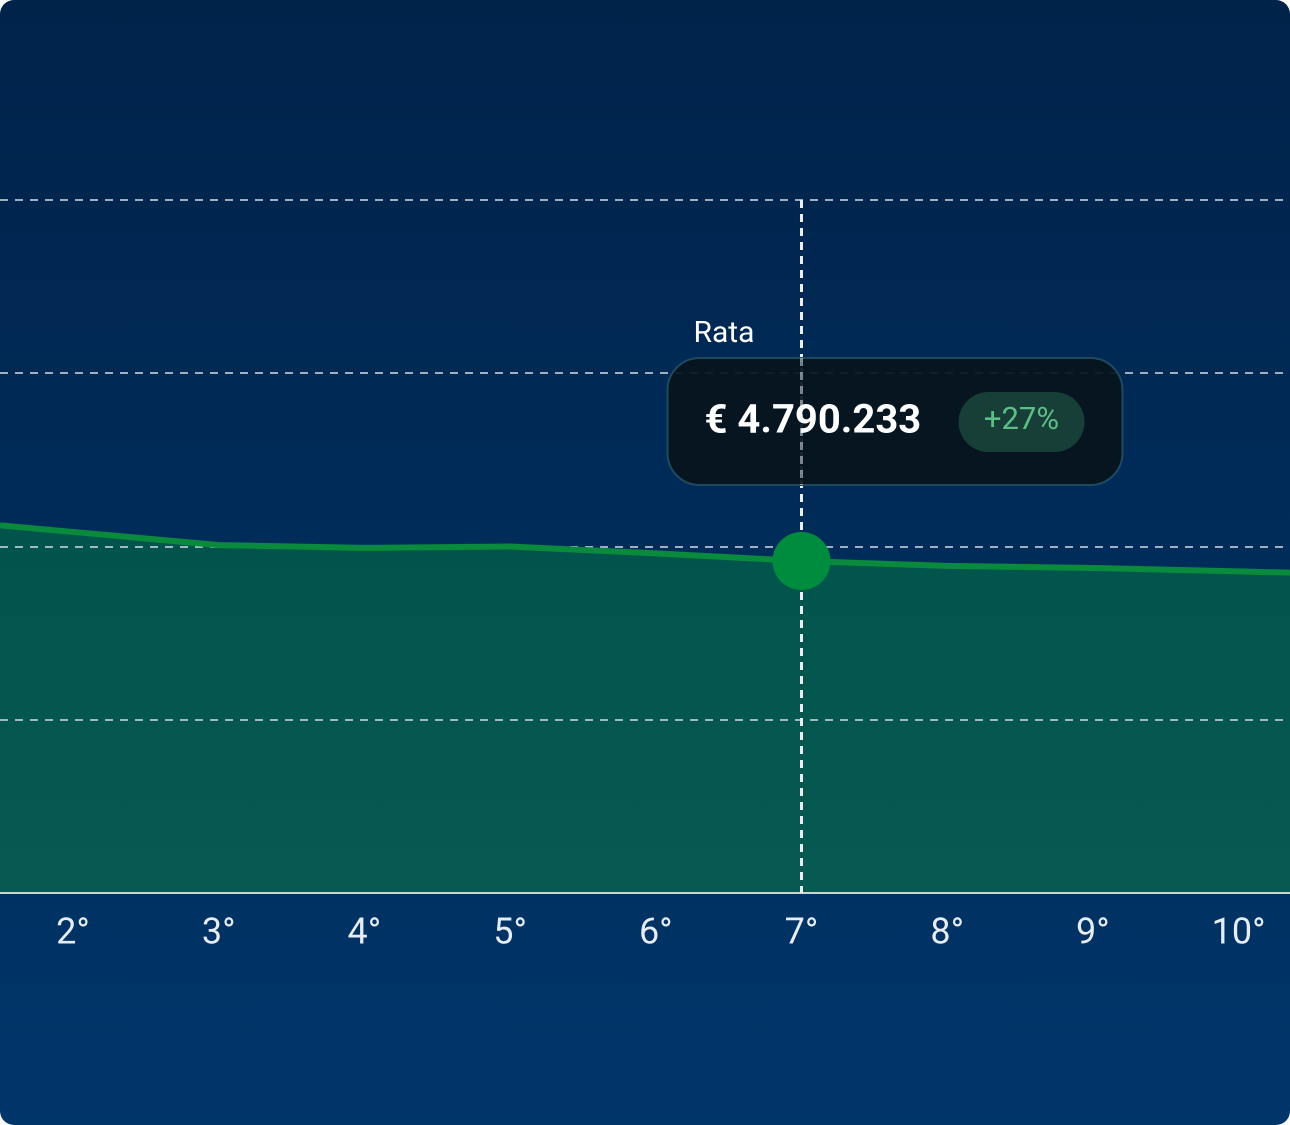 The height and width of the screenshot is (1125, 1290). I want to click on x-tick-label: 2°, so click(73, 932).